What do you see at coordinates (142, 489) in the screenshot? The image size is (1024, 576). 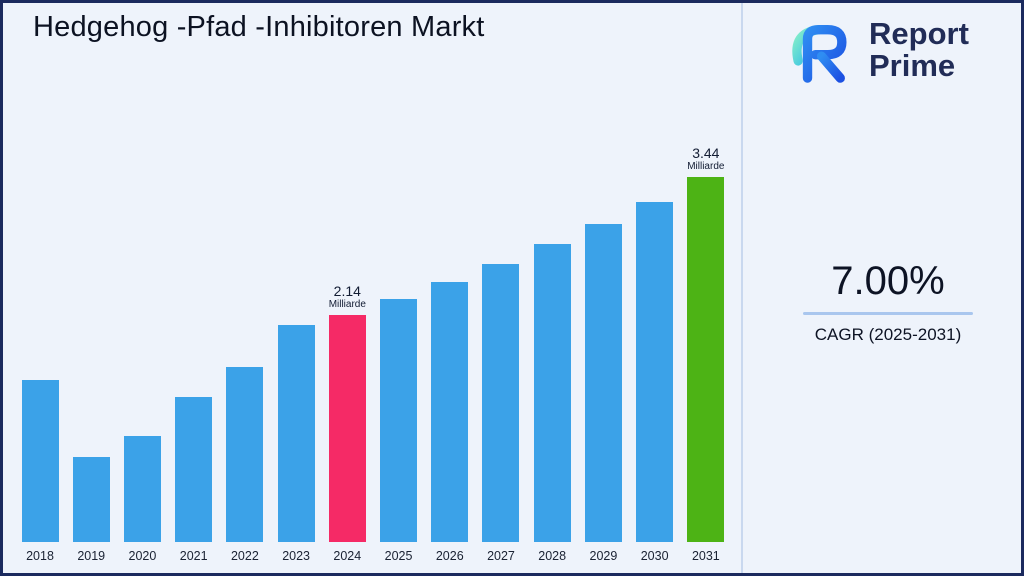 I see `bar-2020` at bounding box center [142, 489].